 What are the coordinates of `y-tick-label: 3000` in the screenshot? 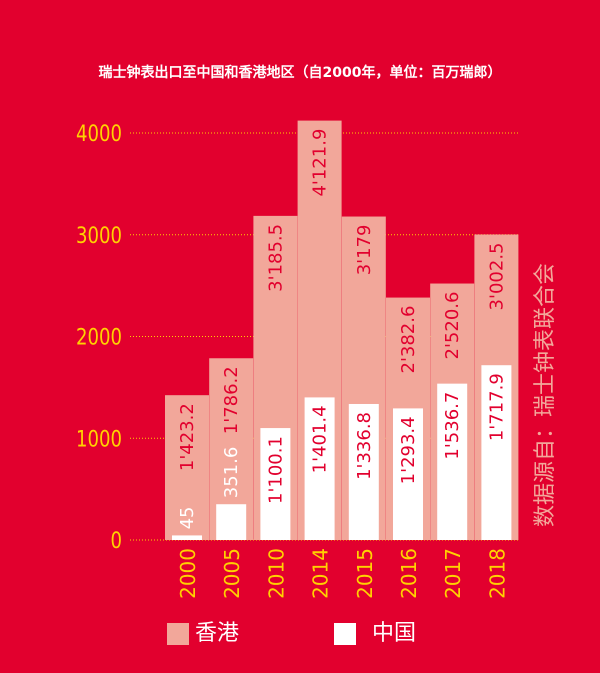 It's located at (99, 236).